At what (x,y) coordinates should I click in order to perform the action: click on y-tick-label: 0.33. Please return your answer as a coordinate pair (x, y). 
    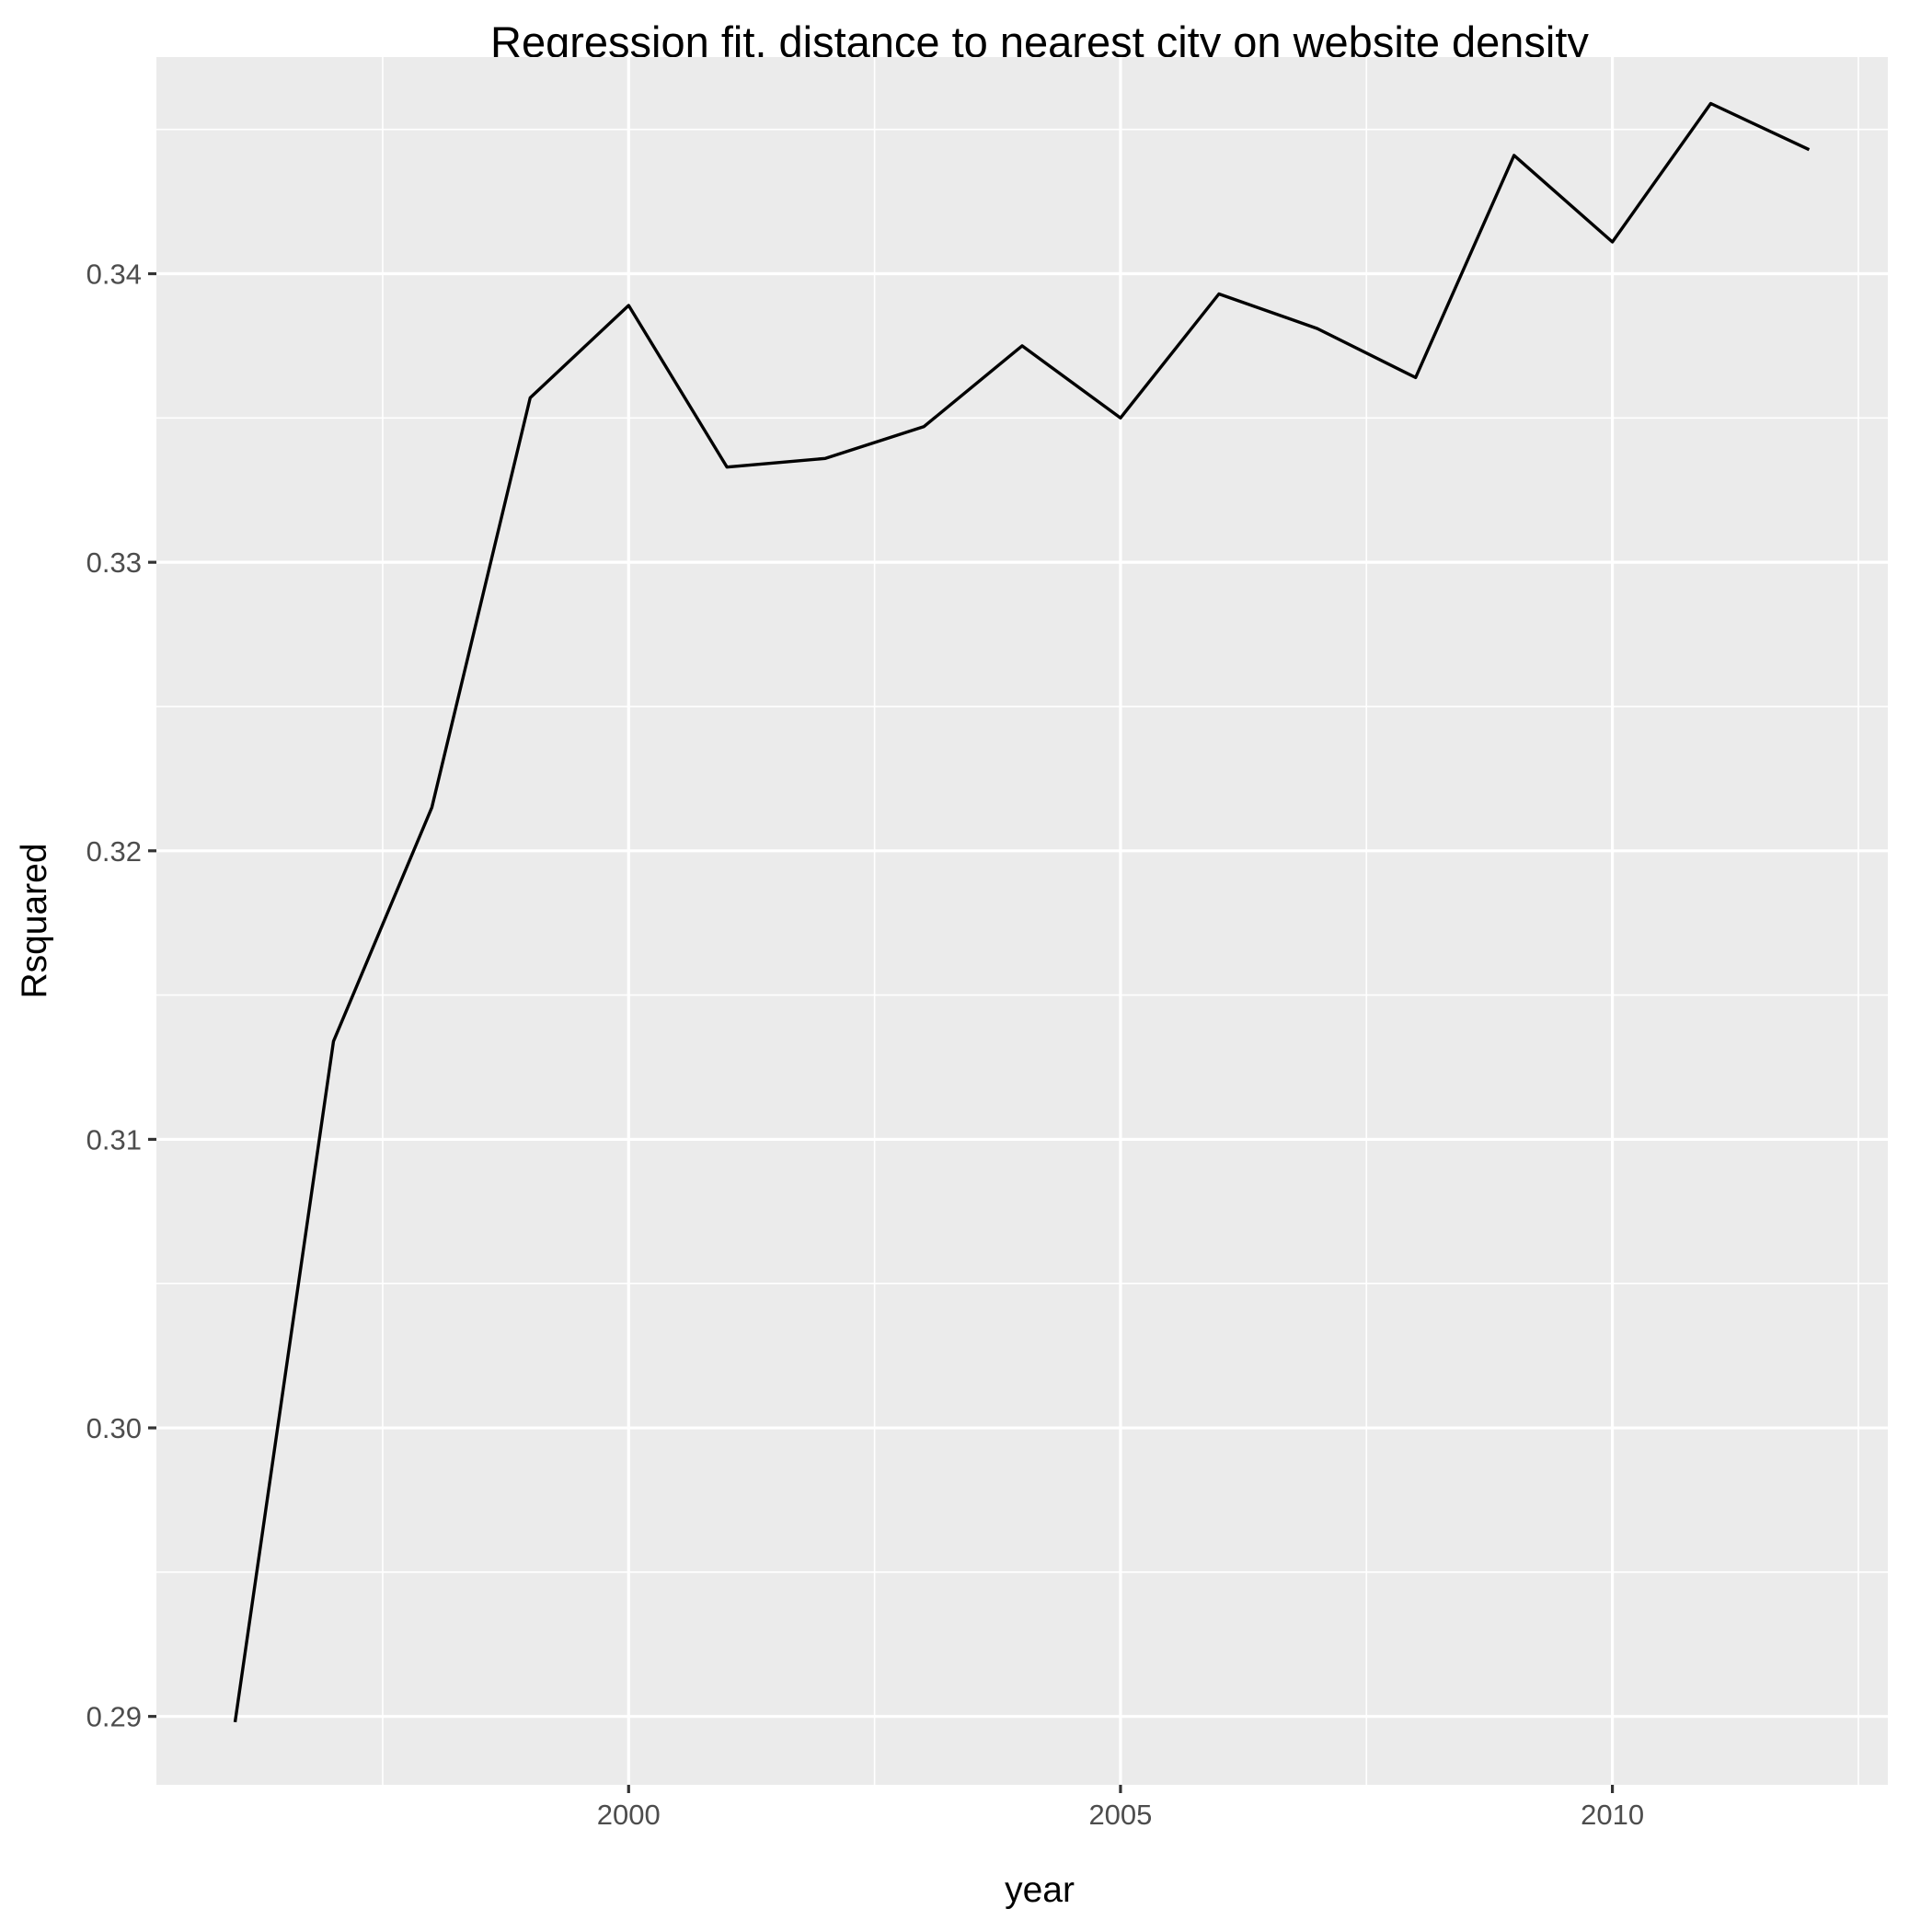
    Looking at the image, I should click on (114, 562).